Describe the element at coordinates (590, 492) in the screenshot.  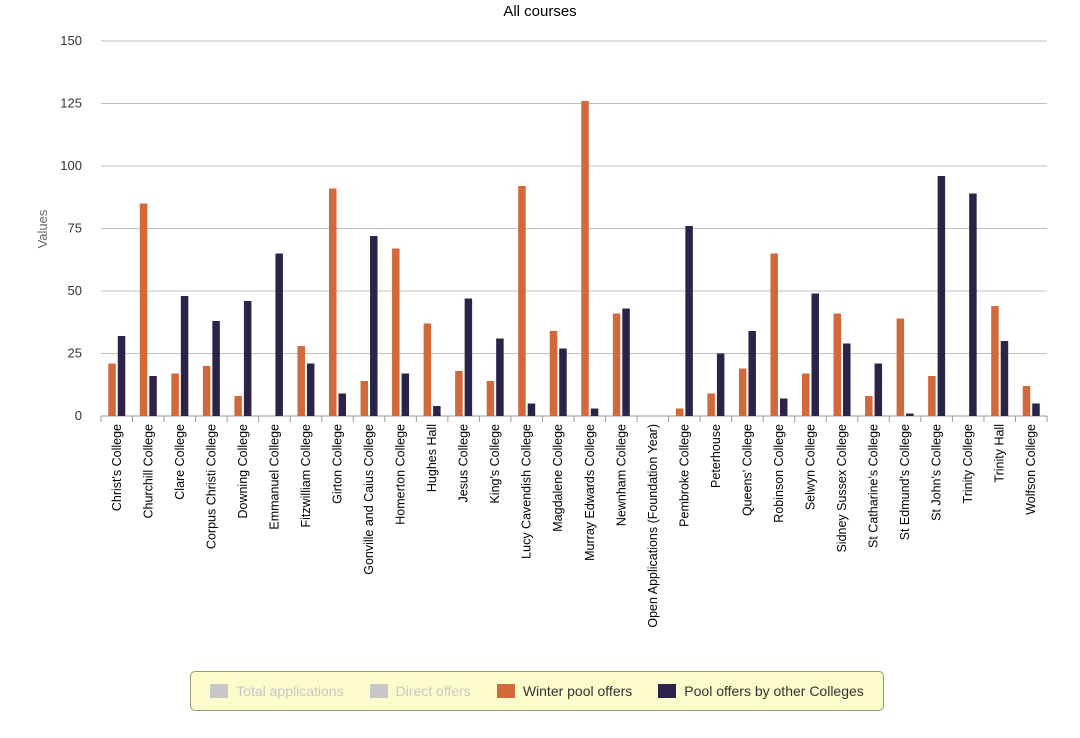
I see `x-tick-label: Murray Edwards College` at that location.